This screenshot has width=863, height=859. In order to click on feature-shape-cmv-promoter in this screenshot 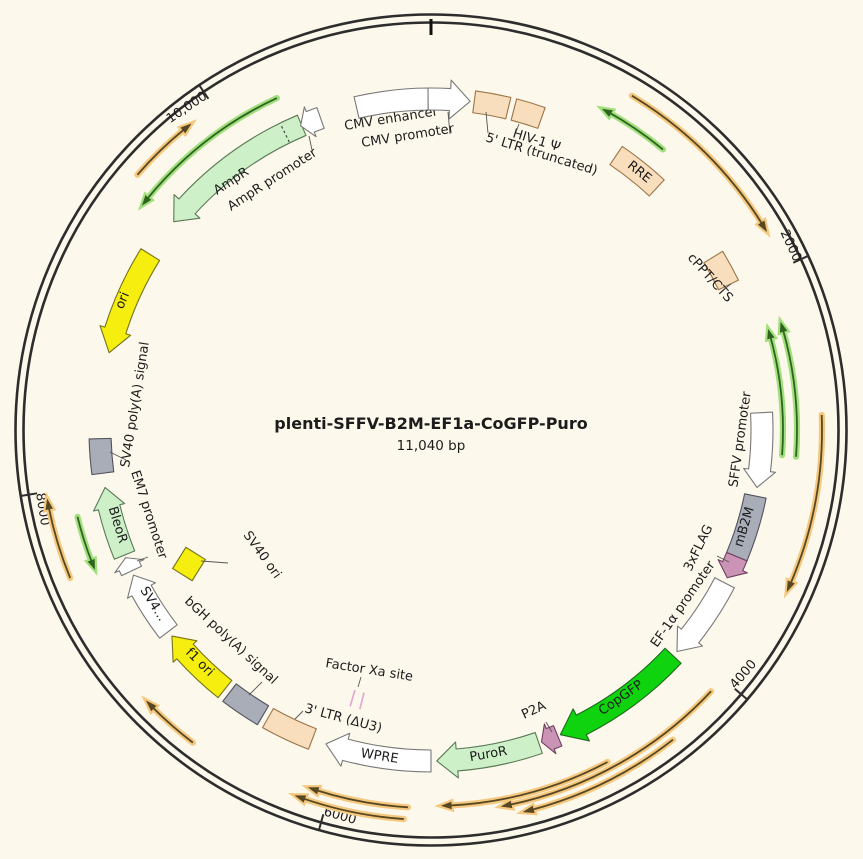, I will do `click(449, 99)`.